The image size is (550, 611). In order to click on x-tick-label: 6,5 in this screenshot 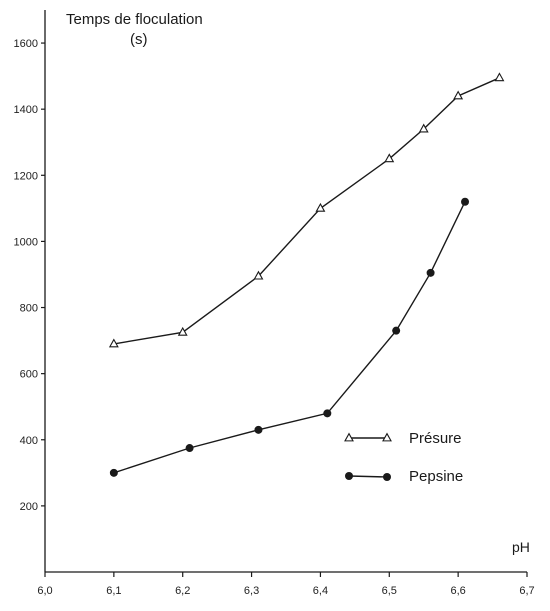, I will do `click(389, 591)`.